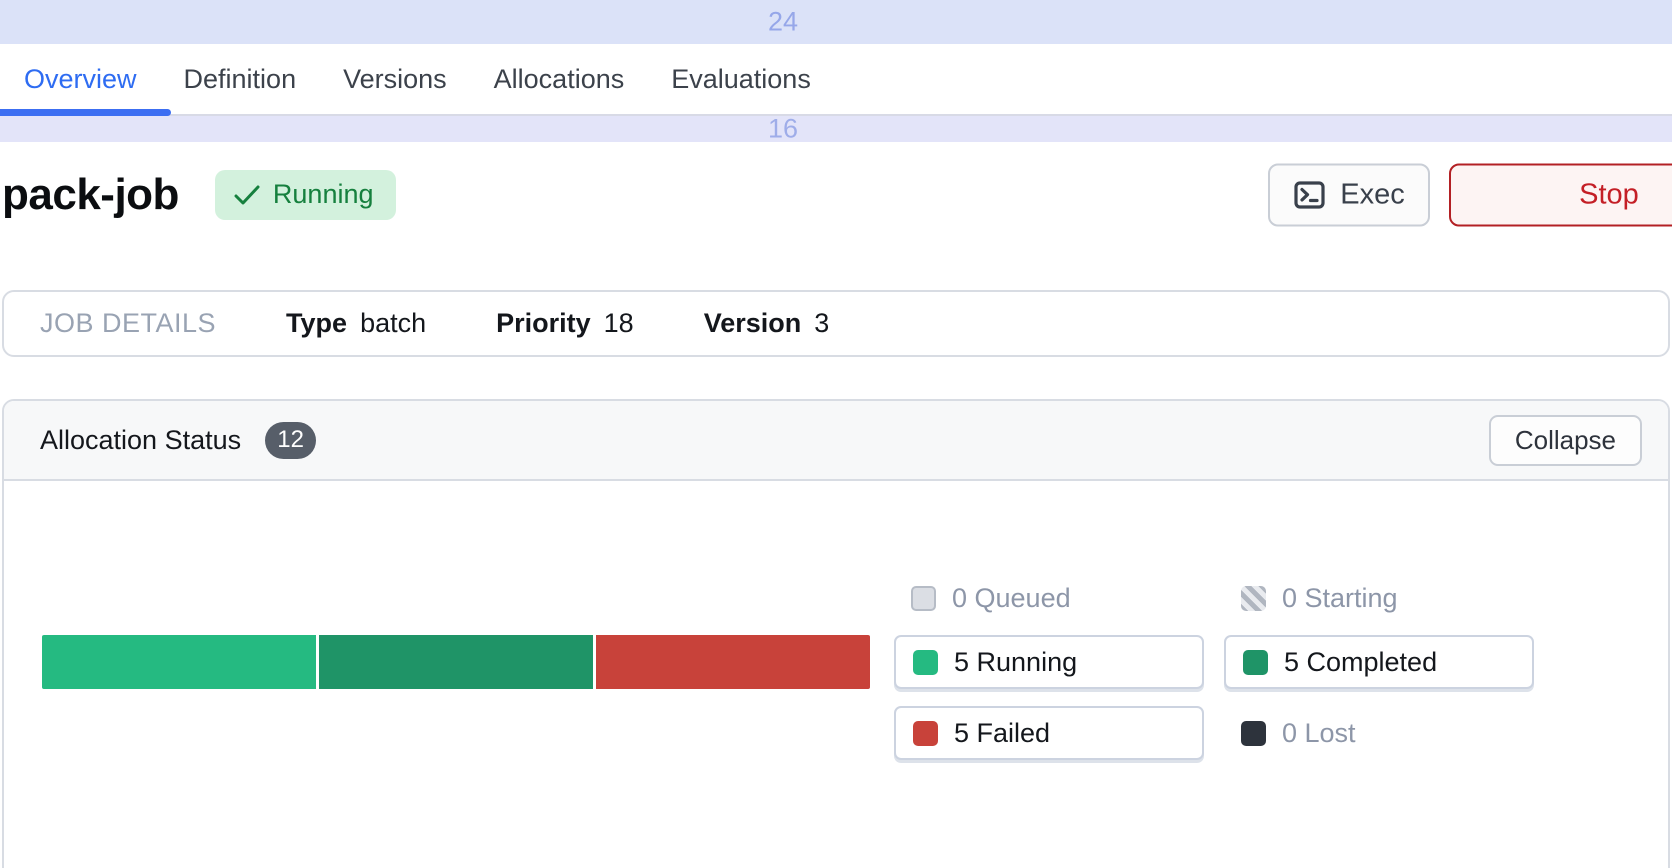 The height and width of the screenshot is (868, 1672). What do you see at coordinates (836, 323) in the screenshot?
I see `job-details-panel: JOB DETAILS Type batch Priority 18 Version 3` at bounding box center [836, 323].